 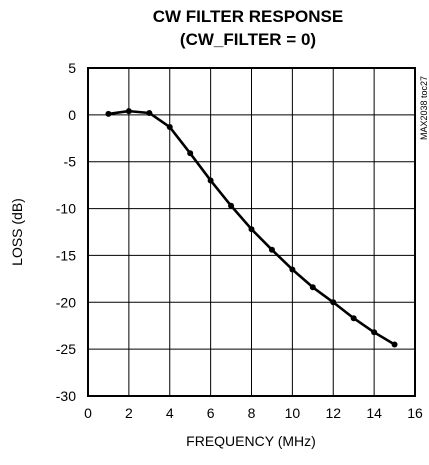 What do you see at coordinates (66, 349) in the screenshot?
I see `y-tick-label: -25` at bounding box center [66, 349].